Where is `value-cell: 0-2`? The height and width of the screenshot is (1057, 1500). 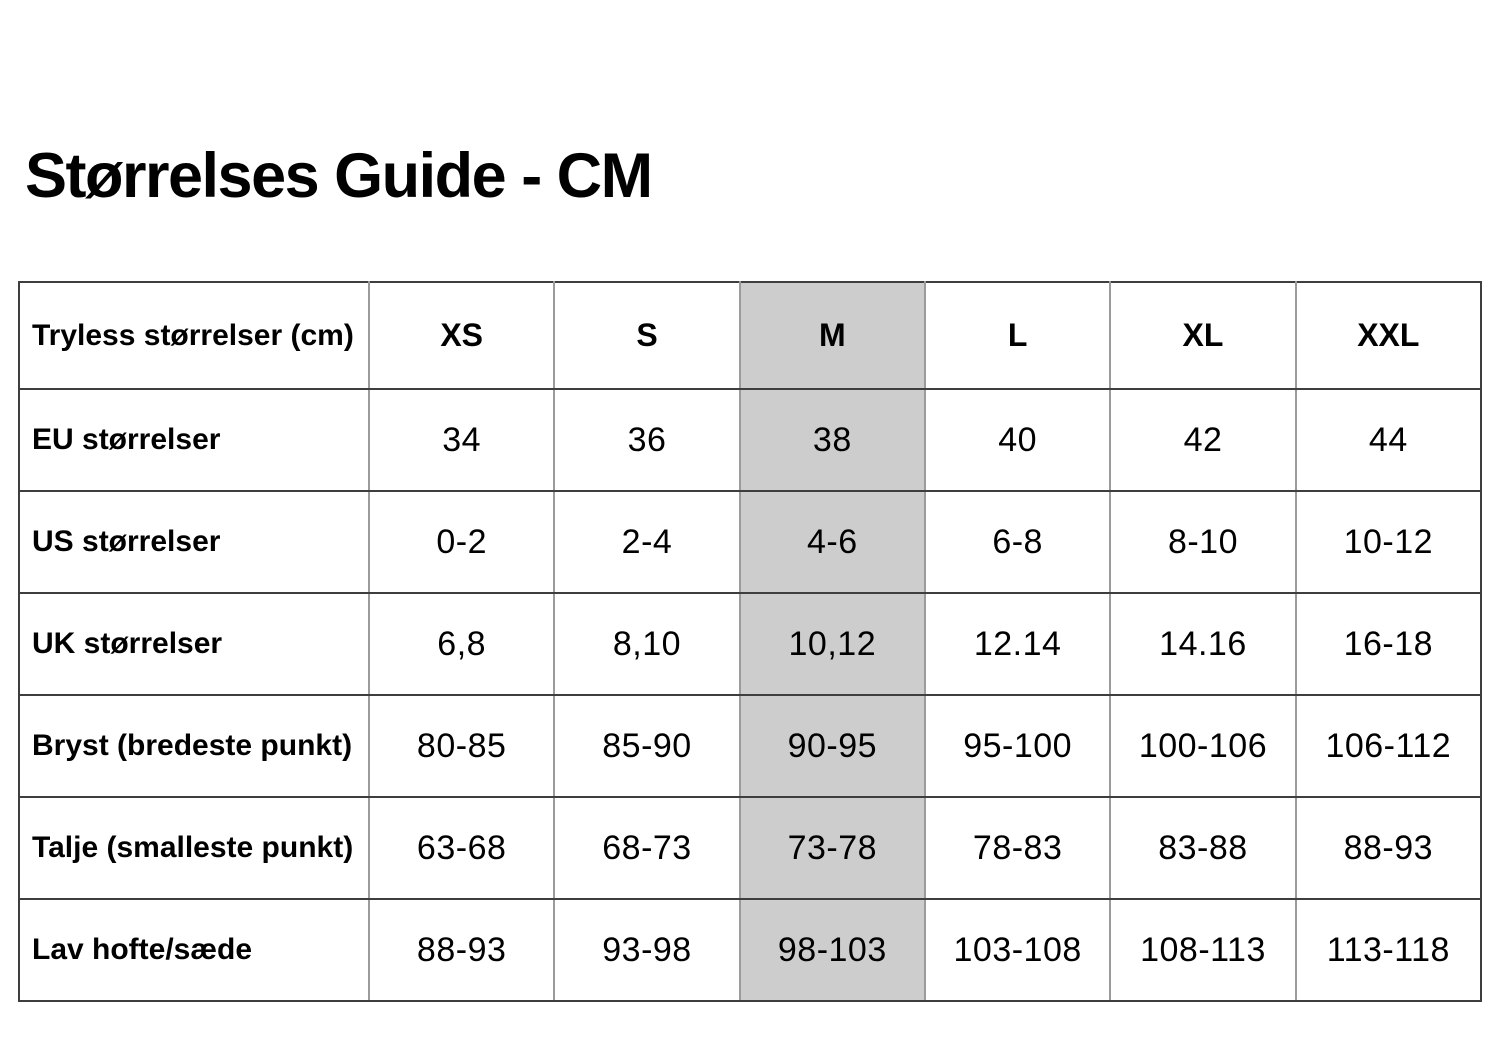
value-cell: 0-2 is located at coordinates (461, 542).